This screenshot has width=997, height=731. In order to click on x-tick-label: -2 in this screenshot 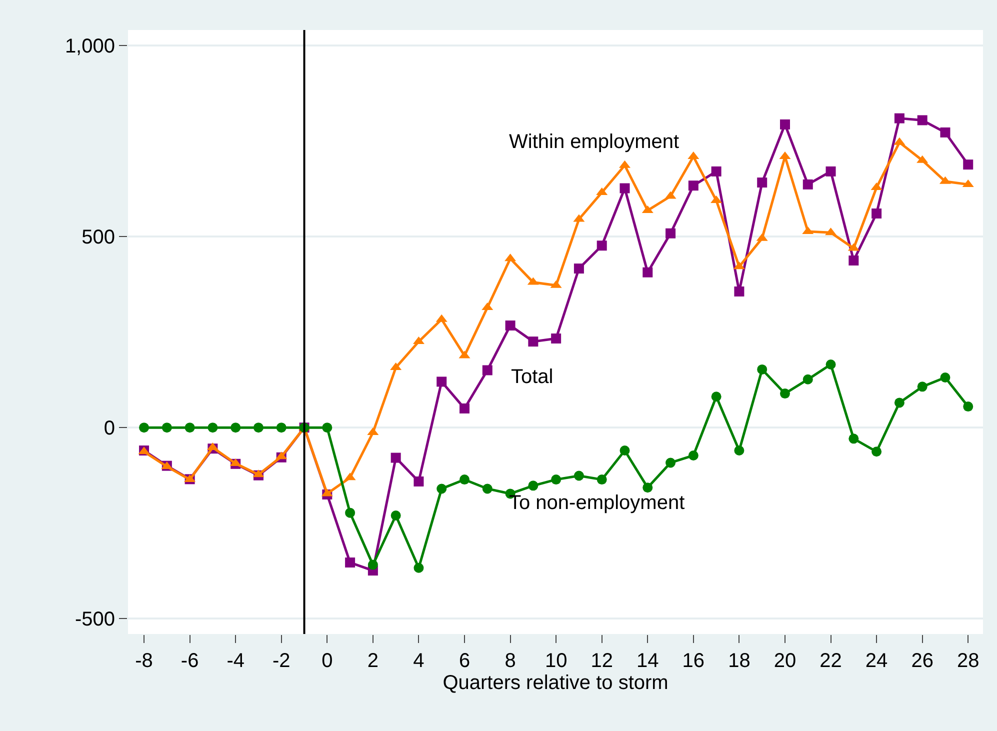, I will do `click(281, 661)`.